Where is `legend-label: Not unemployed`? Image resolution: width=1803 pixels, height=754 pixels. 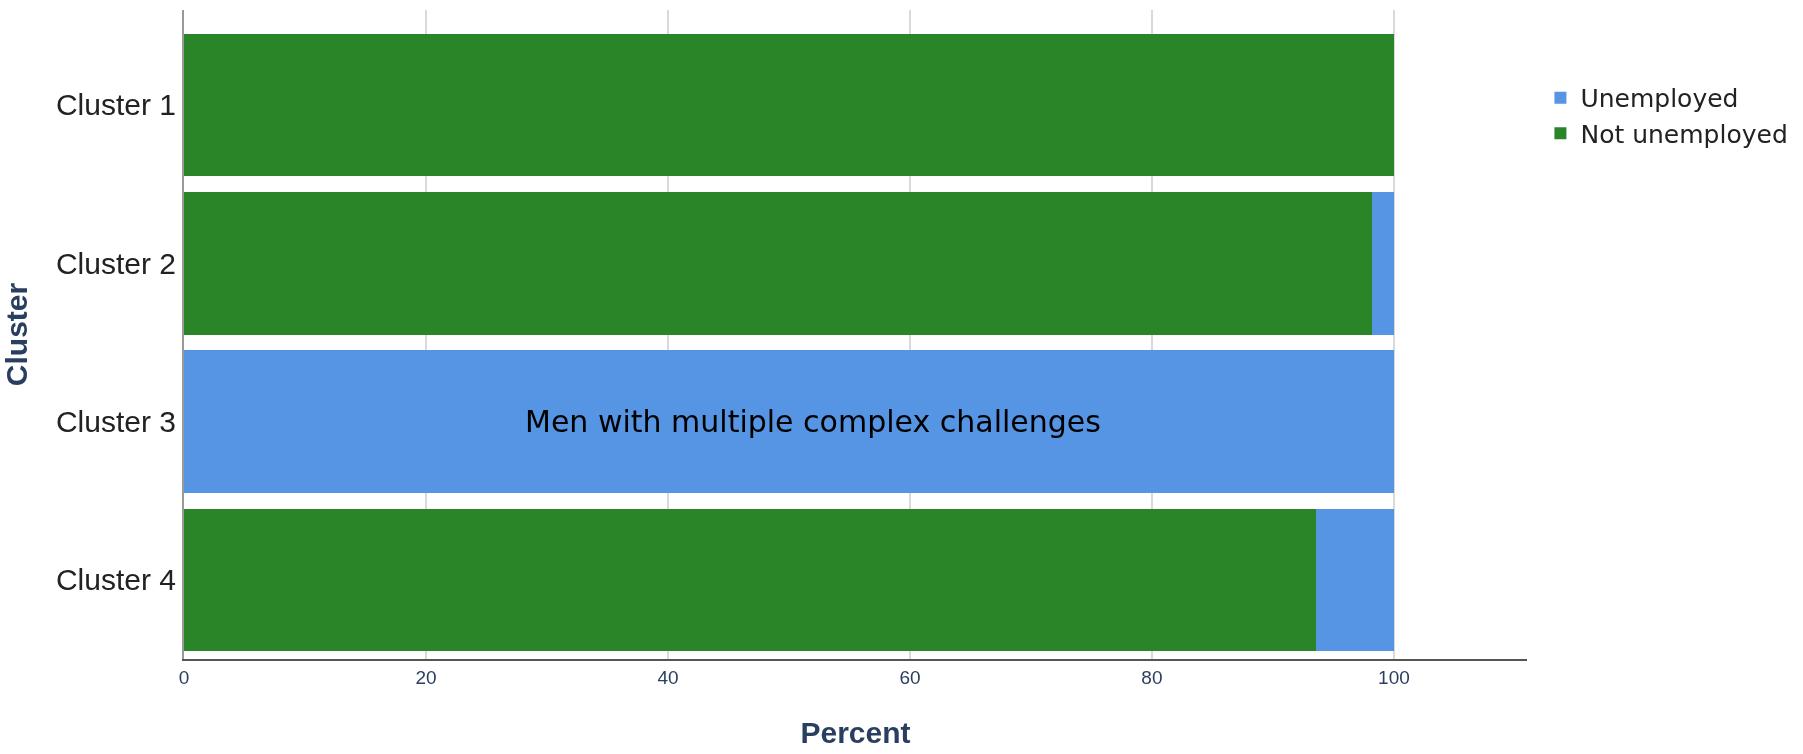 legend-label: Not unemployed is located at coordinates (1684, 134).